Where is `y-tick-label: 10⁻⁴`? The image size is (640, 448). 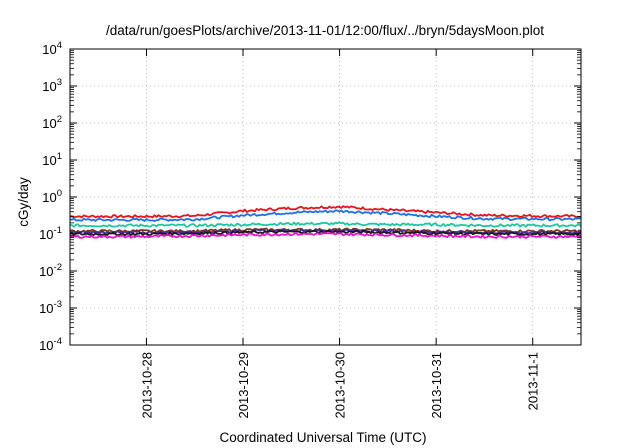
y-tick-label: 10⁻⁴ is located at coordinates (50, 344).